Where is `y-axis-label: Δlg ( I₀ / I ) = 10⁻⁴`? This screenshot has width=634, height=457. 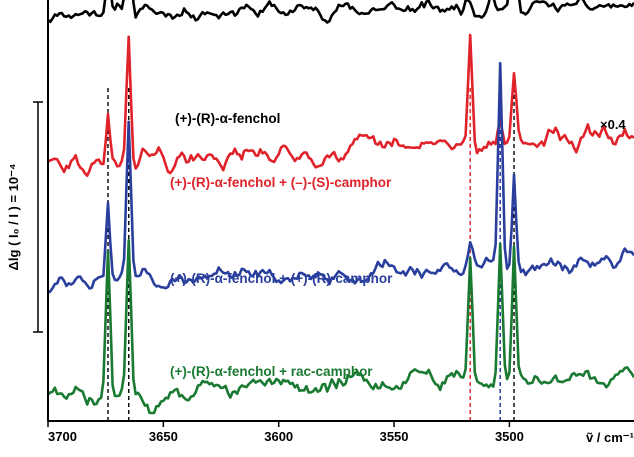 y-axis-label: Δlg ( I₀ / I ) = 10⁻⁴ is located at coordinates (13, 217).